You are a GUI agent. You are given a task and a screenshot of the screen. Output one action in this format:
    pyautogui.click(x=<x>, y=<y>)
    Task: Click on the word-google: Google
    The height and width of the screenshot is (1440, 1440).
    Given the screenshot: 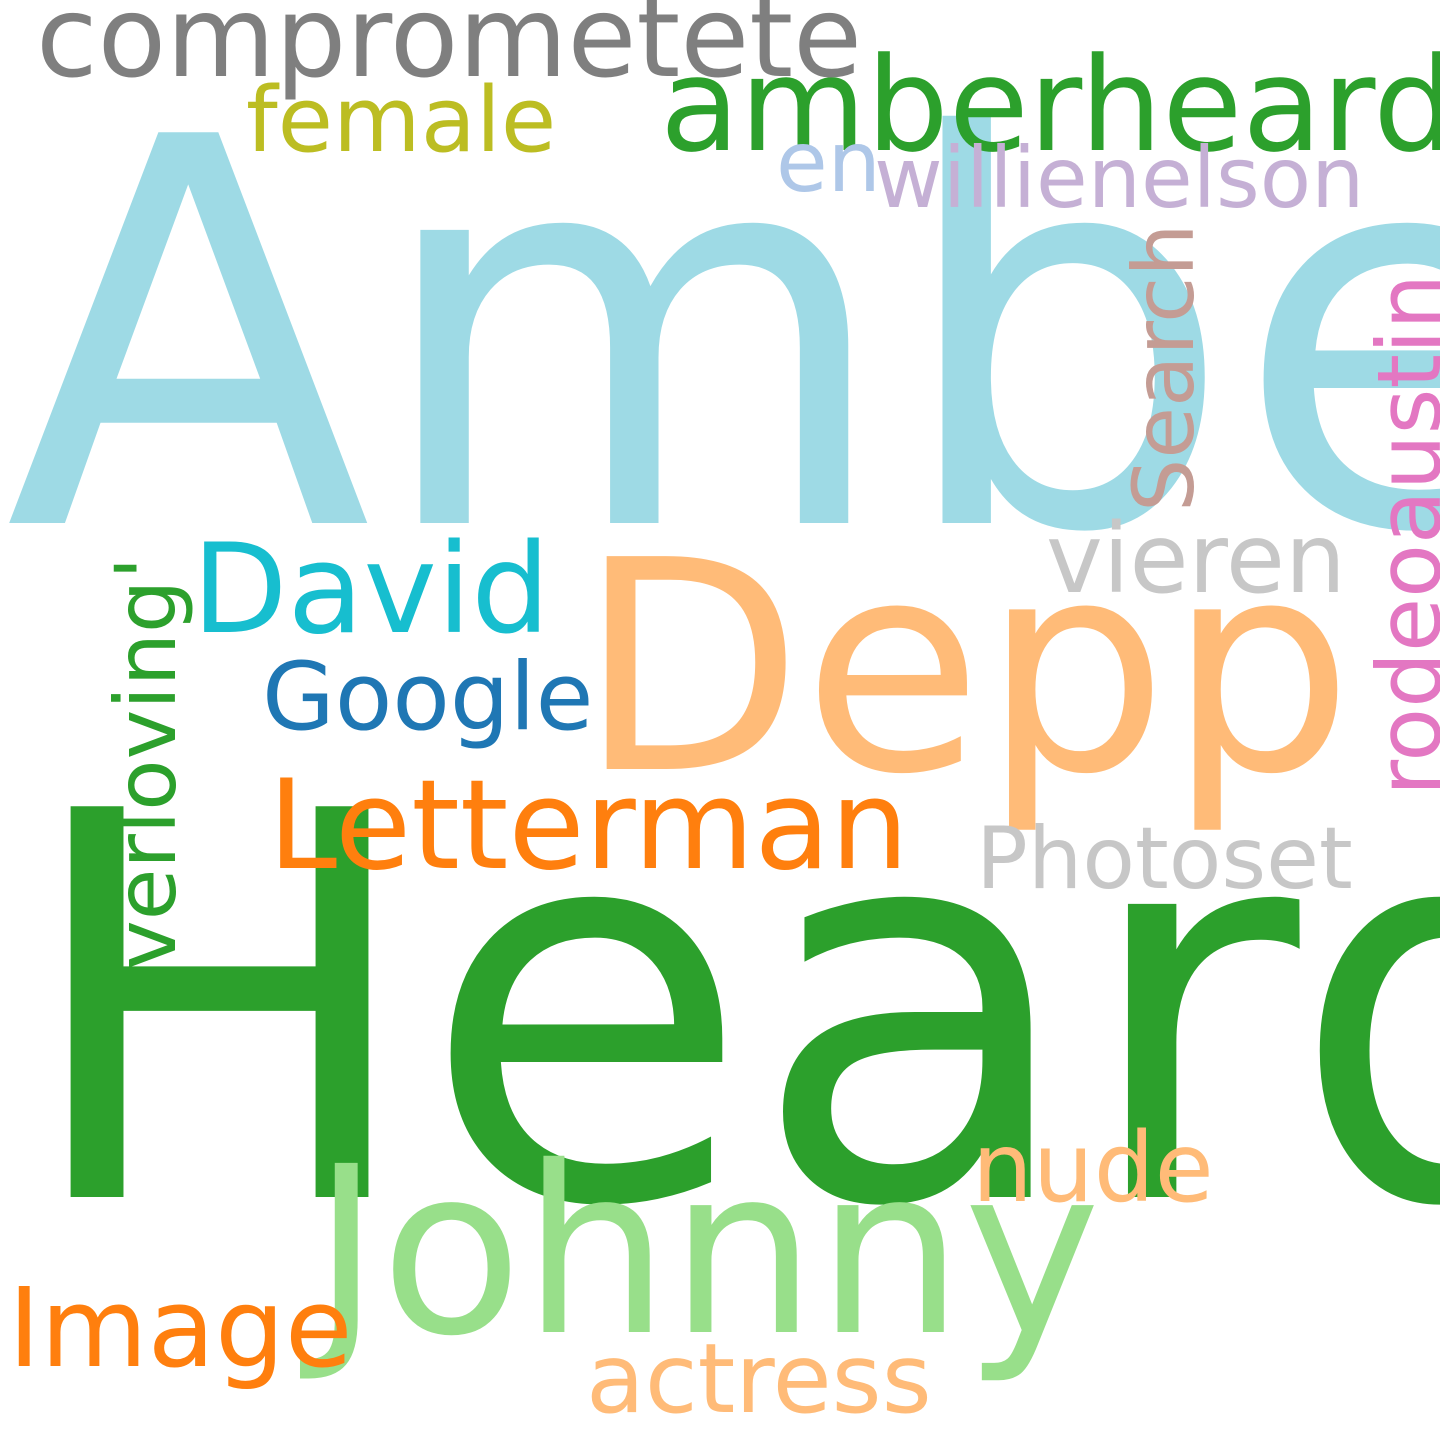 What is the action you would take?
    pyautogui.click(x=428, y=697)
    